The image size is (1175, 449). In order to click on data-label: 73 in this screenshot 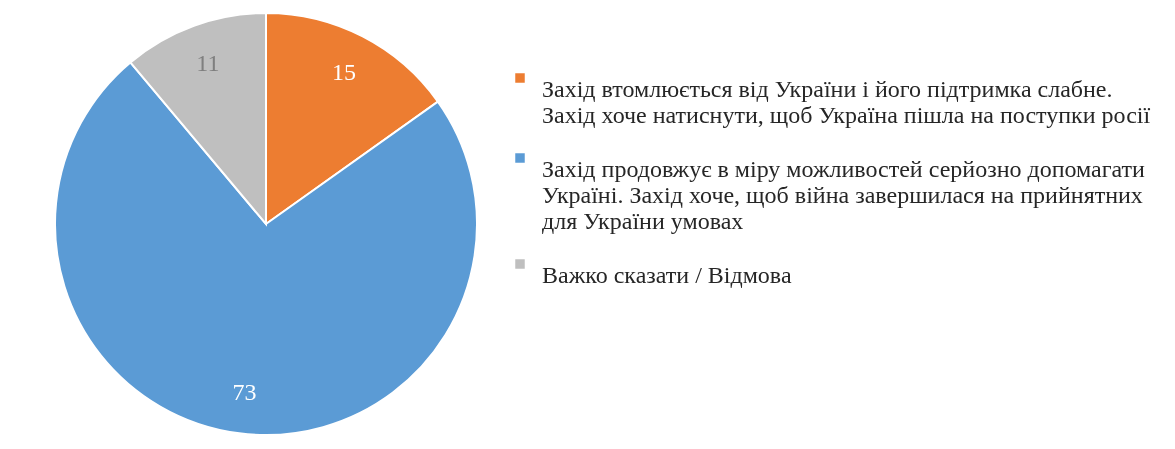, I will do `click(244, 391)`.